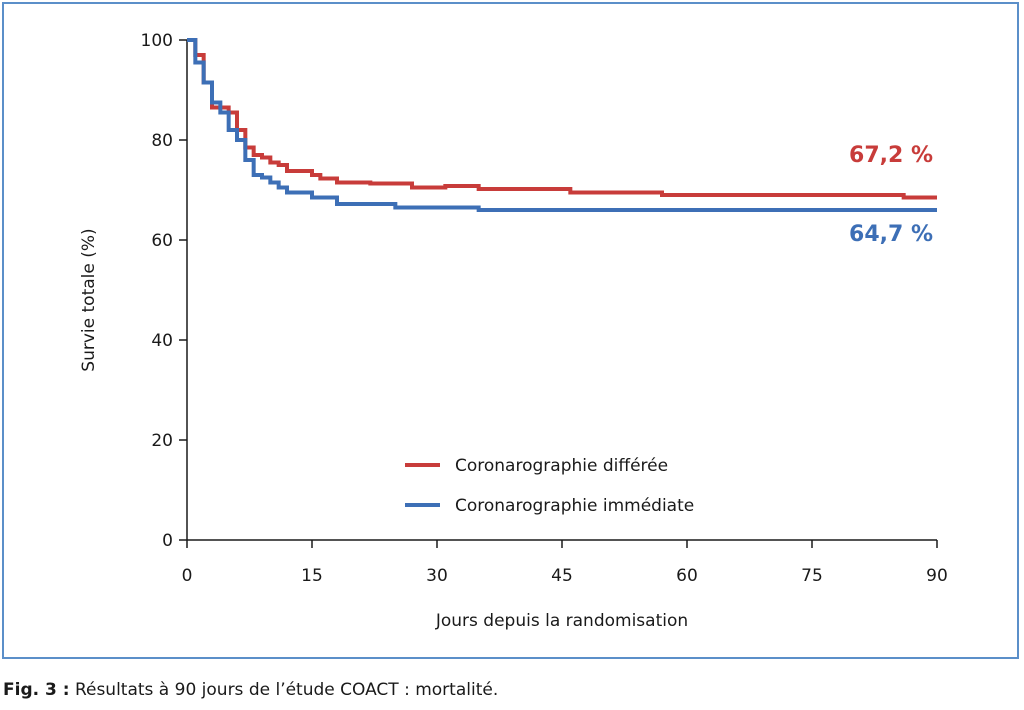 Image resolution: width=1024 pixels, height=710 pixels. What do you see at coordinates (562, 576) in the screenshot?
I see `x-tick-label: 45` at bounding box center [562, 576].